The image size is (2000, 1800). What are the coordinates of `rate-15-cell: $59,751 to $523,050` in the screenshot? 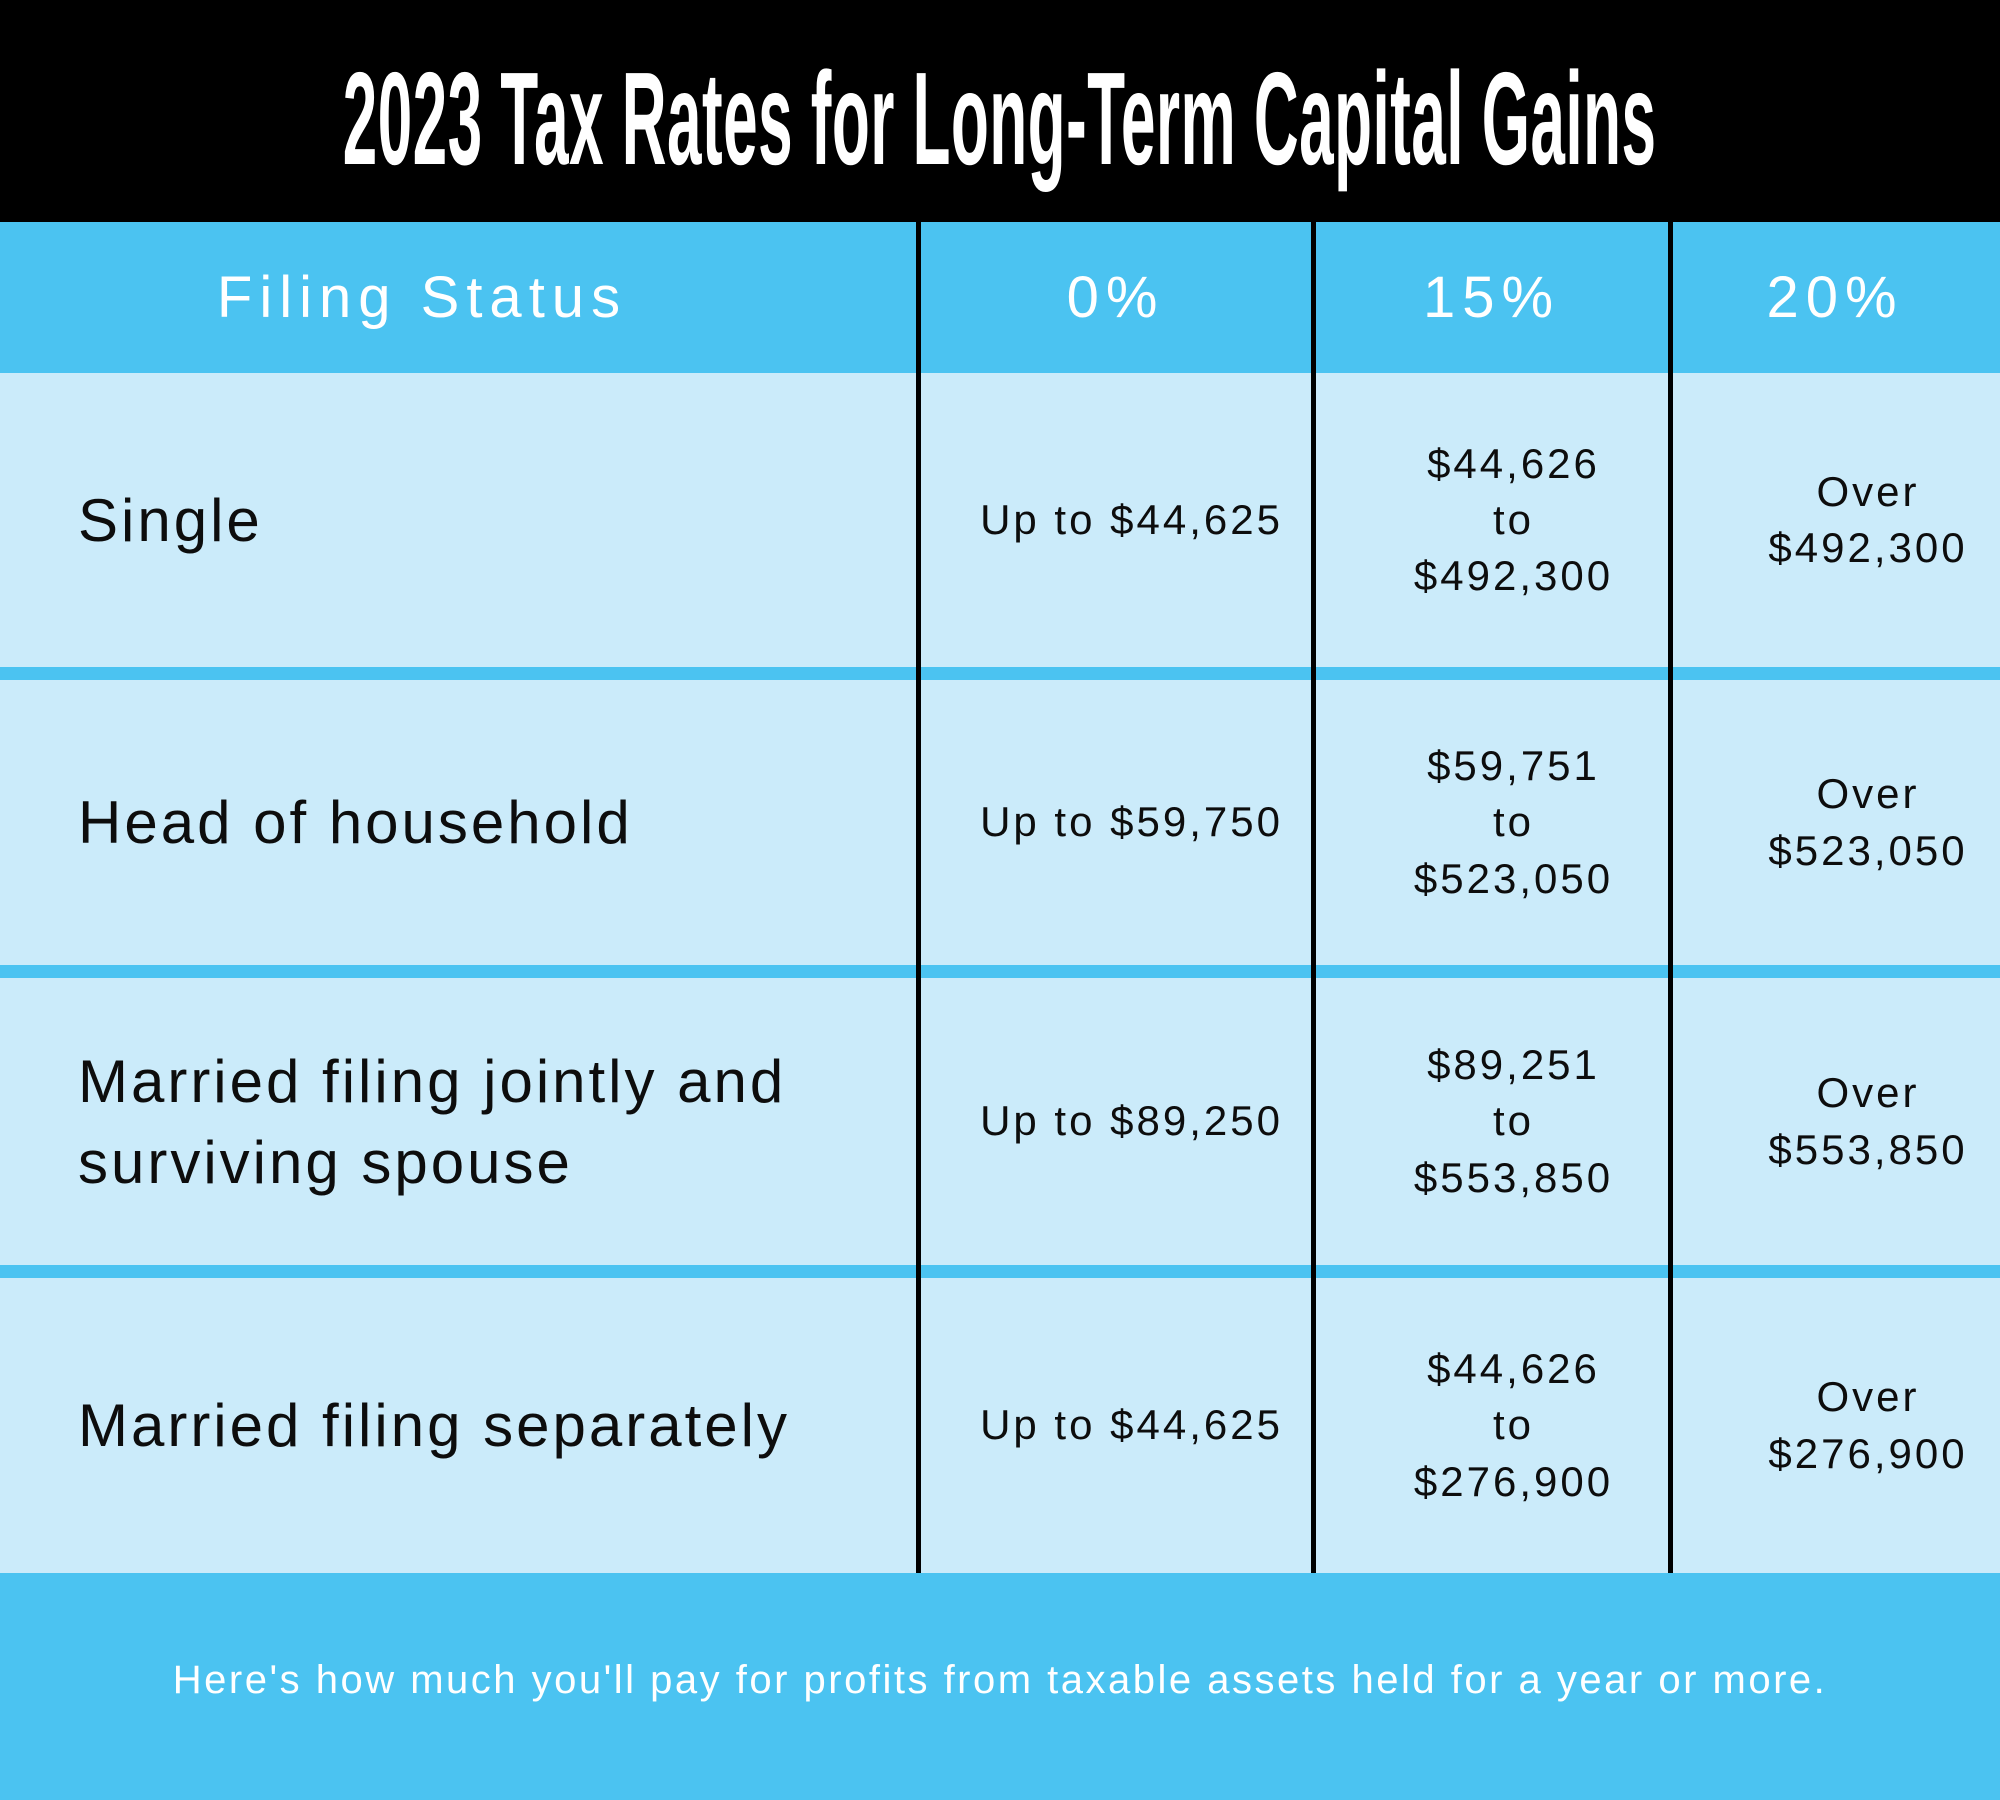 It's located at (1491, 822).